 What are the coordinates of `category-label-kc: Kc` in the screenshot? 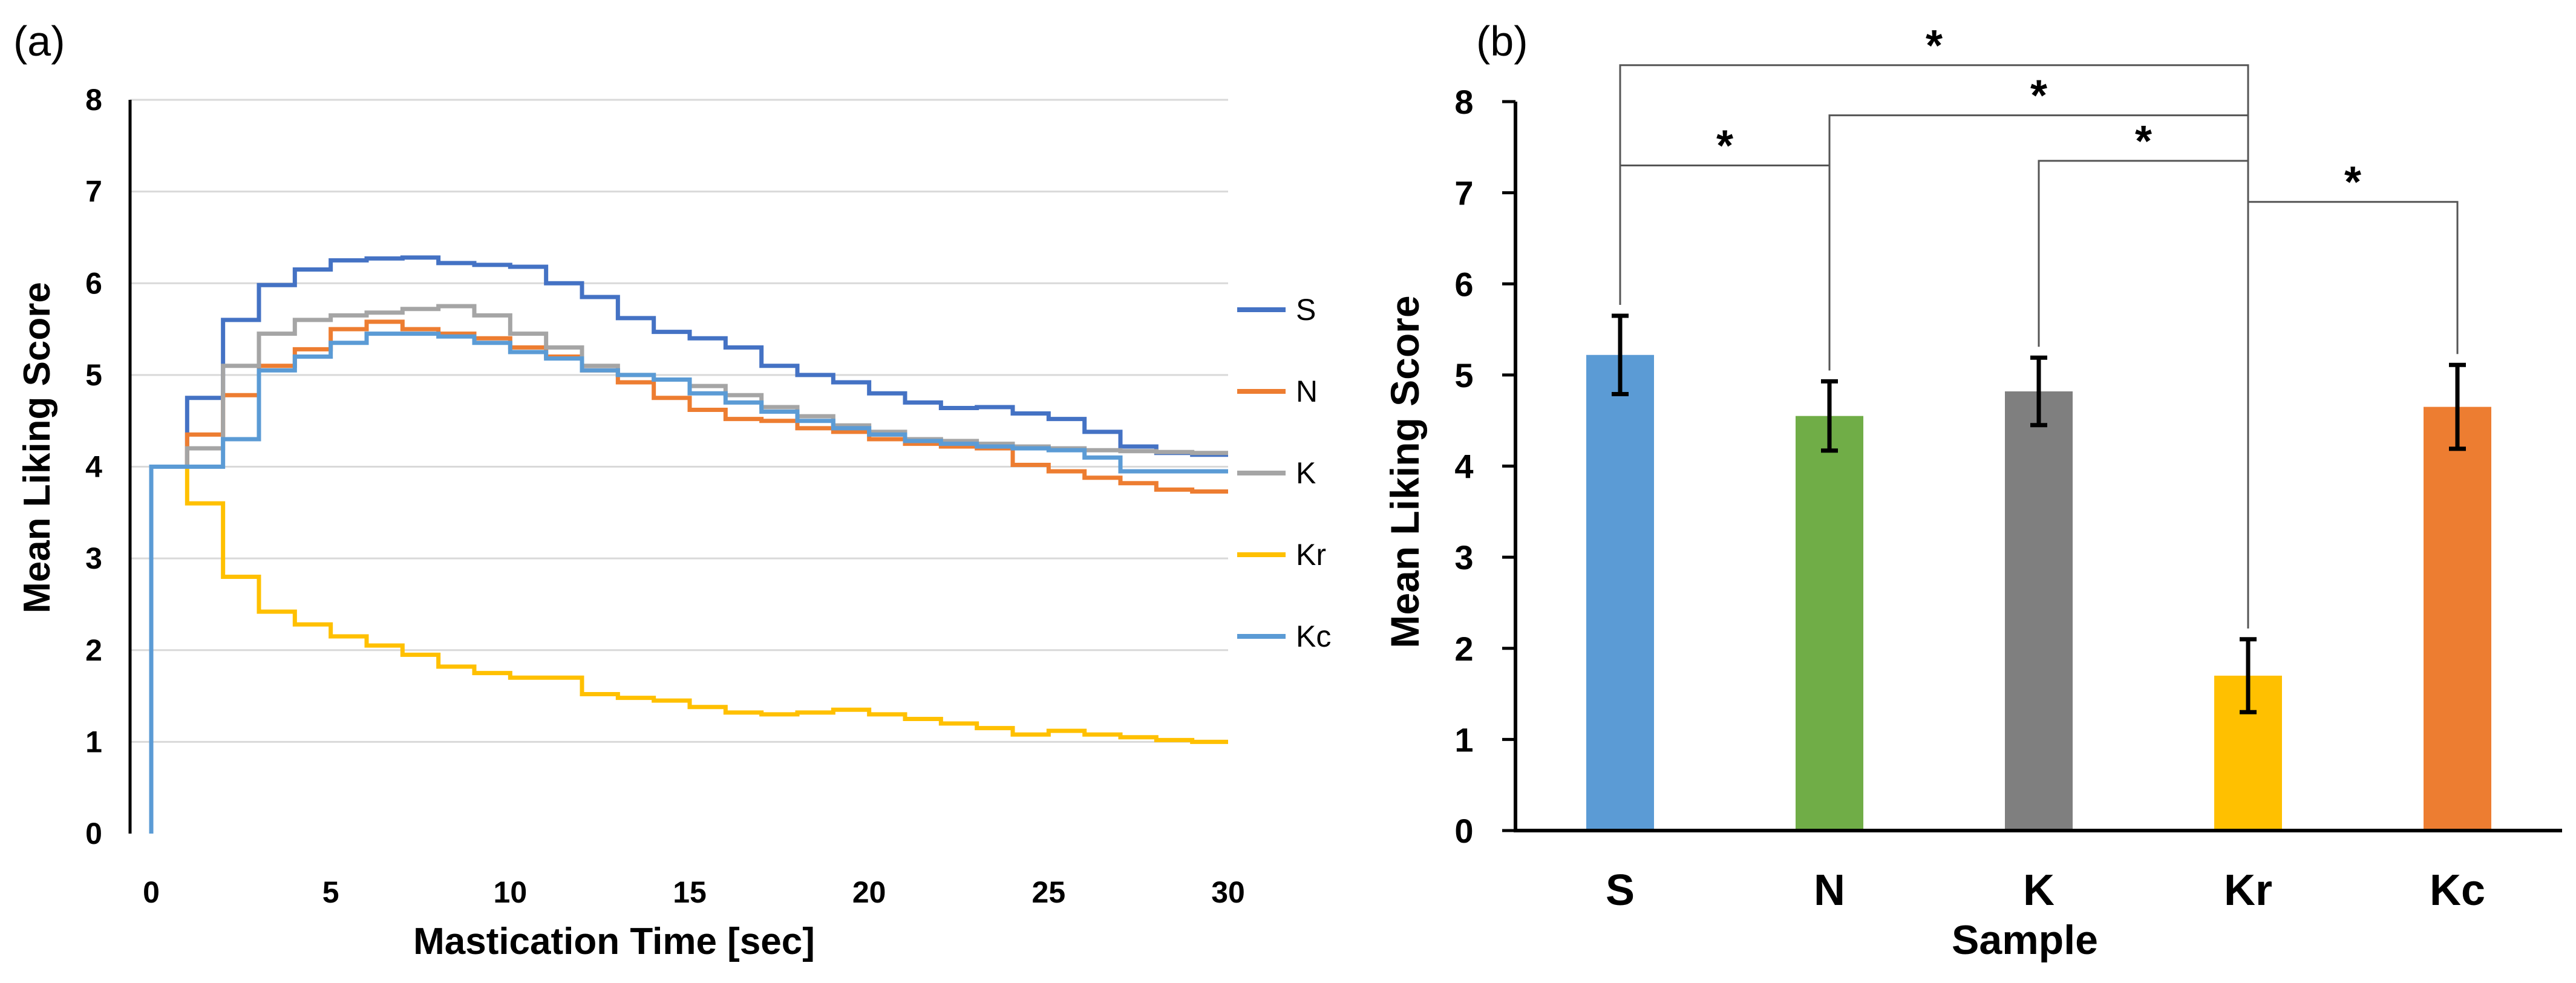 It's located at (2457, 890).